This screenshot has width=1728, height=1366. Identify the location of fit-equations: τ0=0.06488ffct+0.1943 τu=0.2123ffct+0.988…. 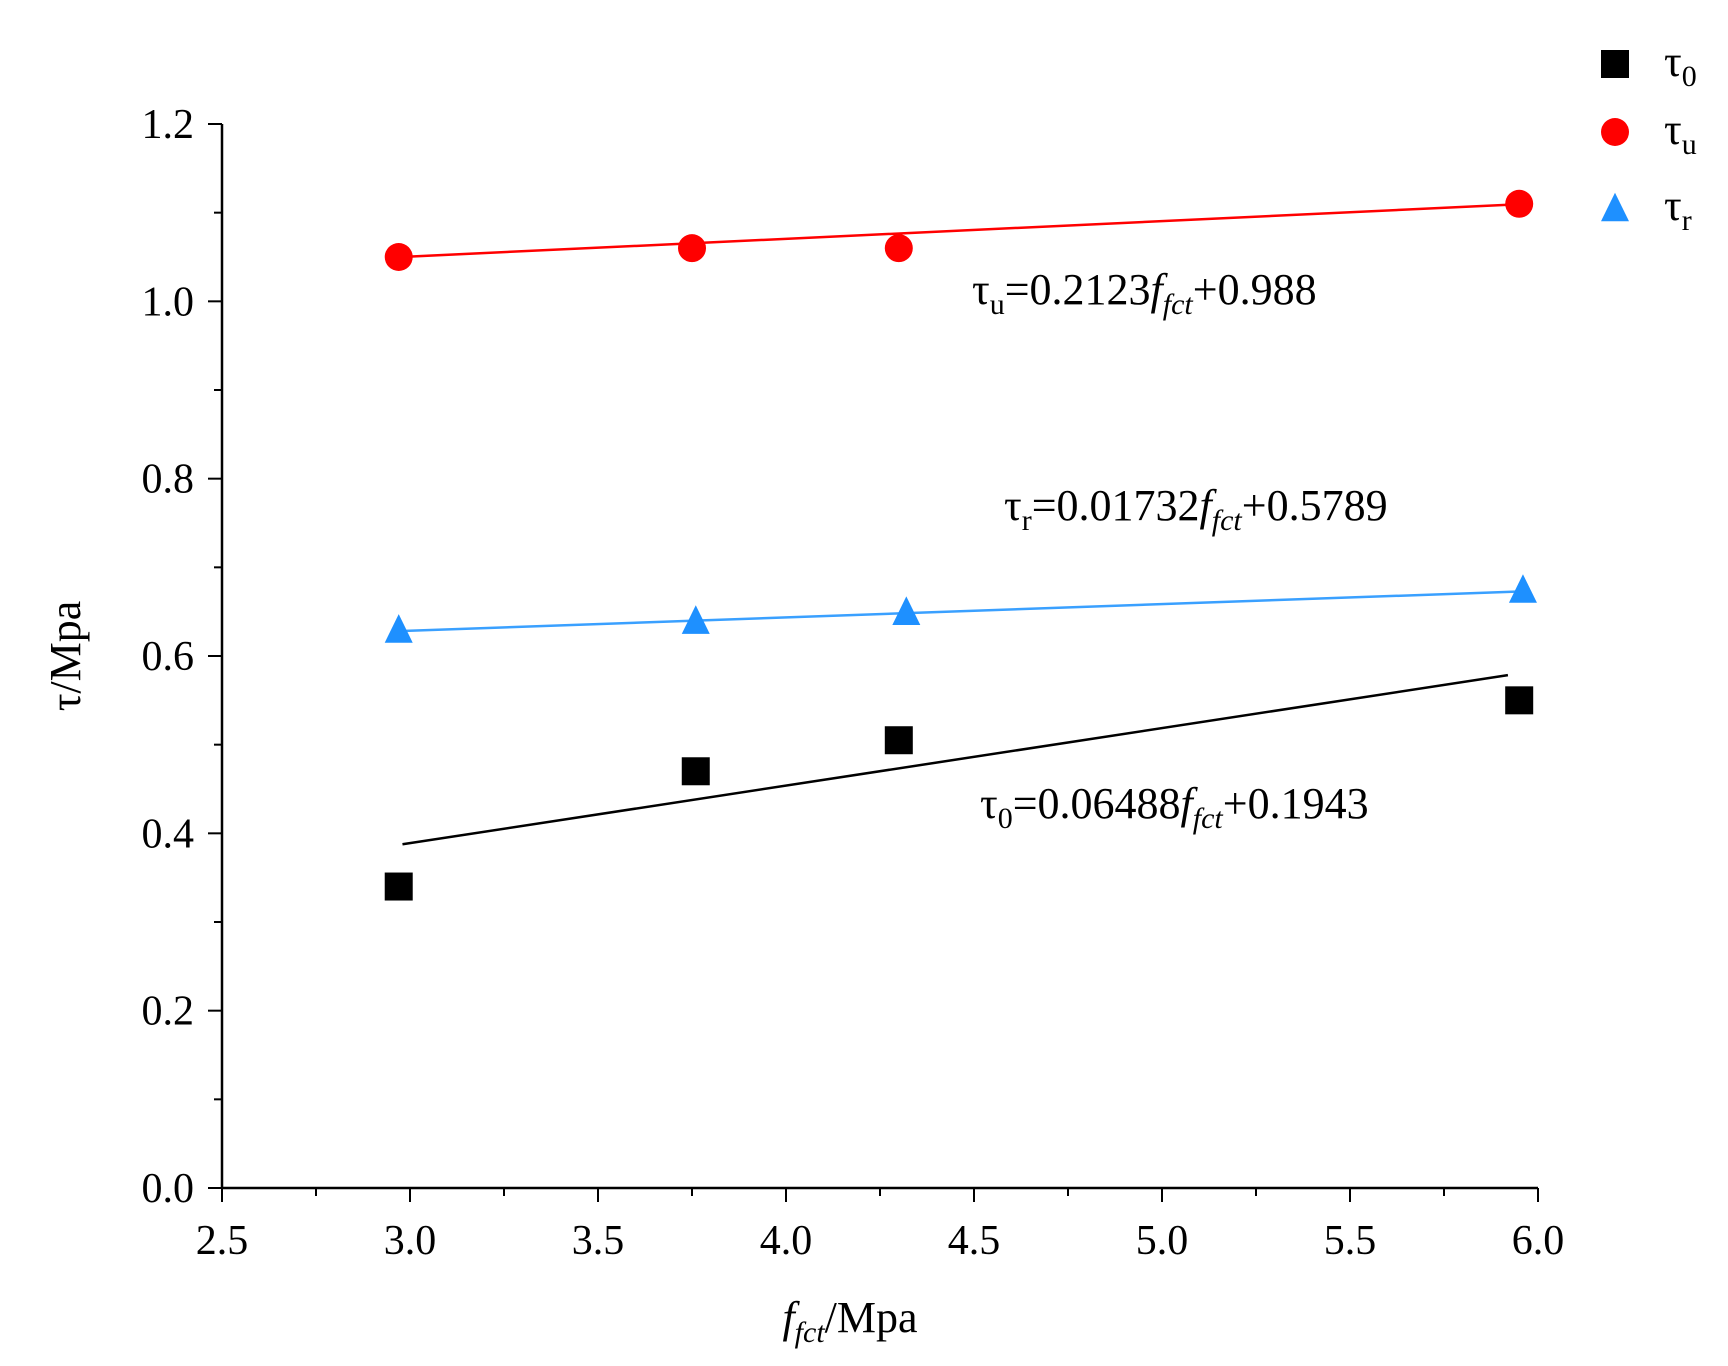
(1180, 550).